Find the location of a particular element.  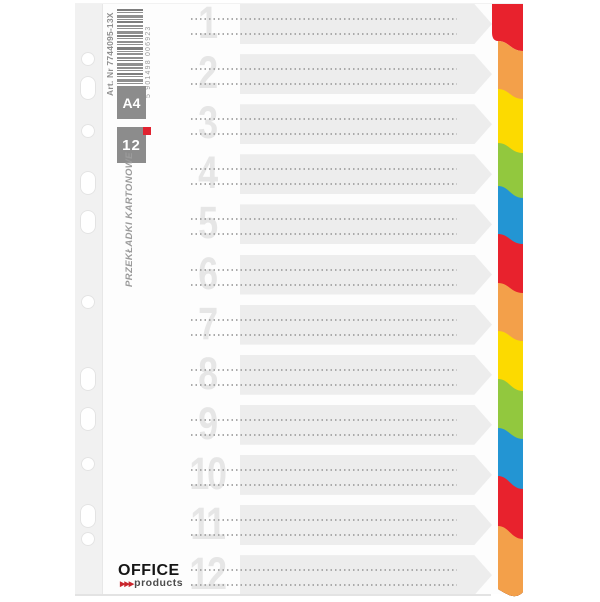

brand-name: OFFICE is located at coordinates (149, 570).